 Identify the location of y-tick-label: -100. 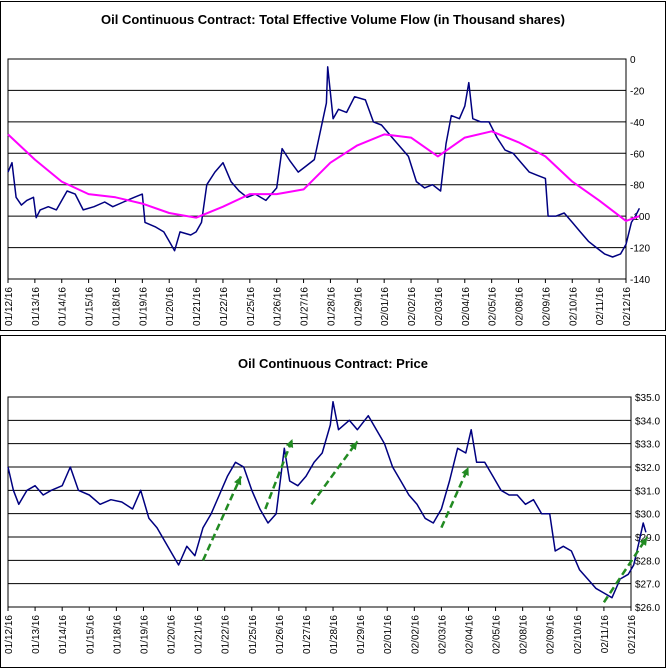
(640, 217).